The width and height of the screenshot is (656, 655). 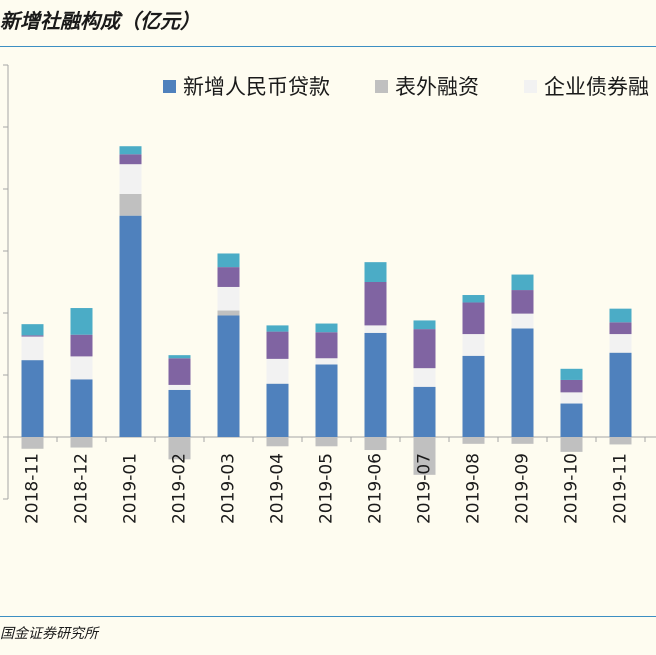 What do you see at coordinates (33, 488) in the screenshot?
I see `x-tick-label: 2018-11` at bounding box center [33, 488].